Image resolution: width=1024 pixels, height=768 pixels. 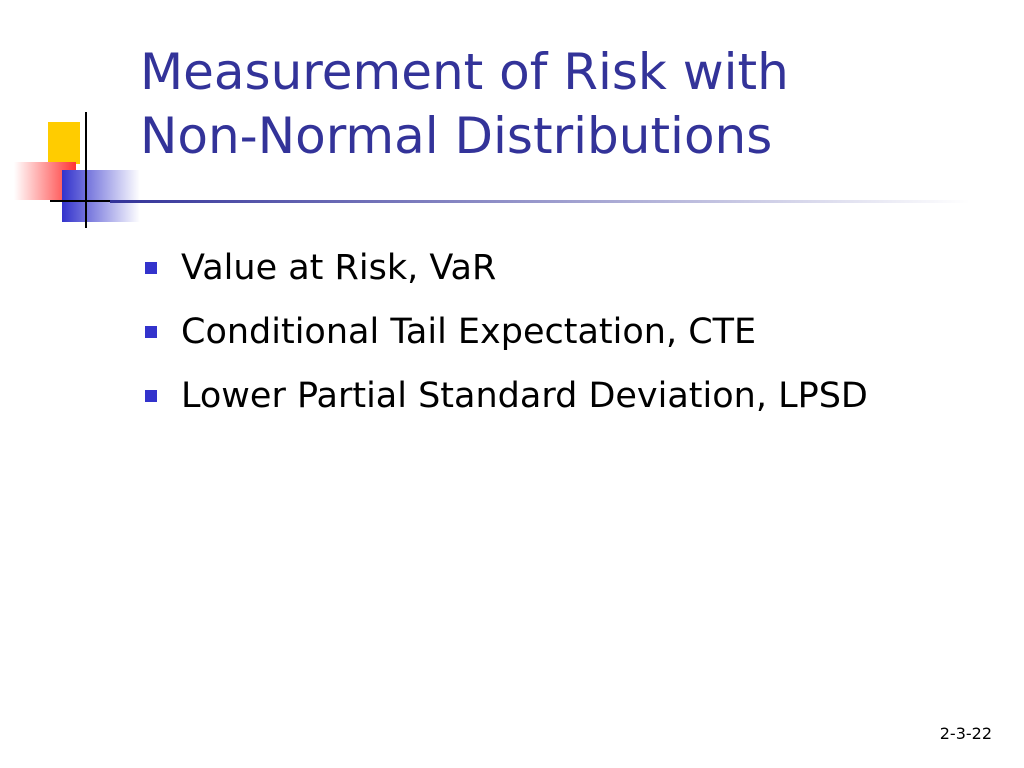 What do you see at coordinates (540, 201) in the screenshot?
I see `title-rule` at bounding box center [540, 201].